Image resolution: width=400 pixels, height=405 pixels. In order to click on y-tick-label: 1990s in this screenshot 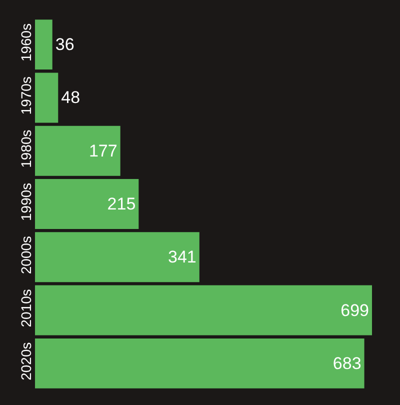, I will do `click(26, 201)`.